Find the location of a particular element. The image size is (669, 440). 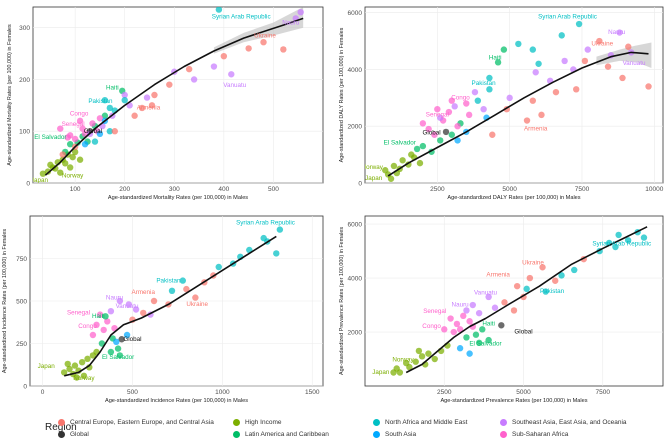

incidence-y-tick-label: 0 is located at coordinates (25, 386).